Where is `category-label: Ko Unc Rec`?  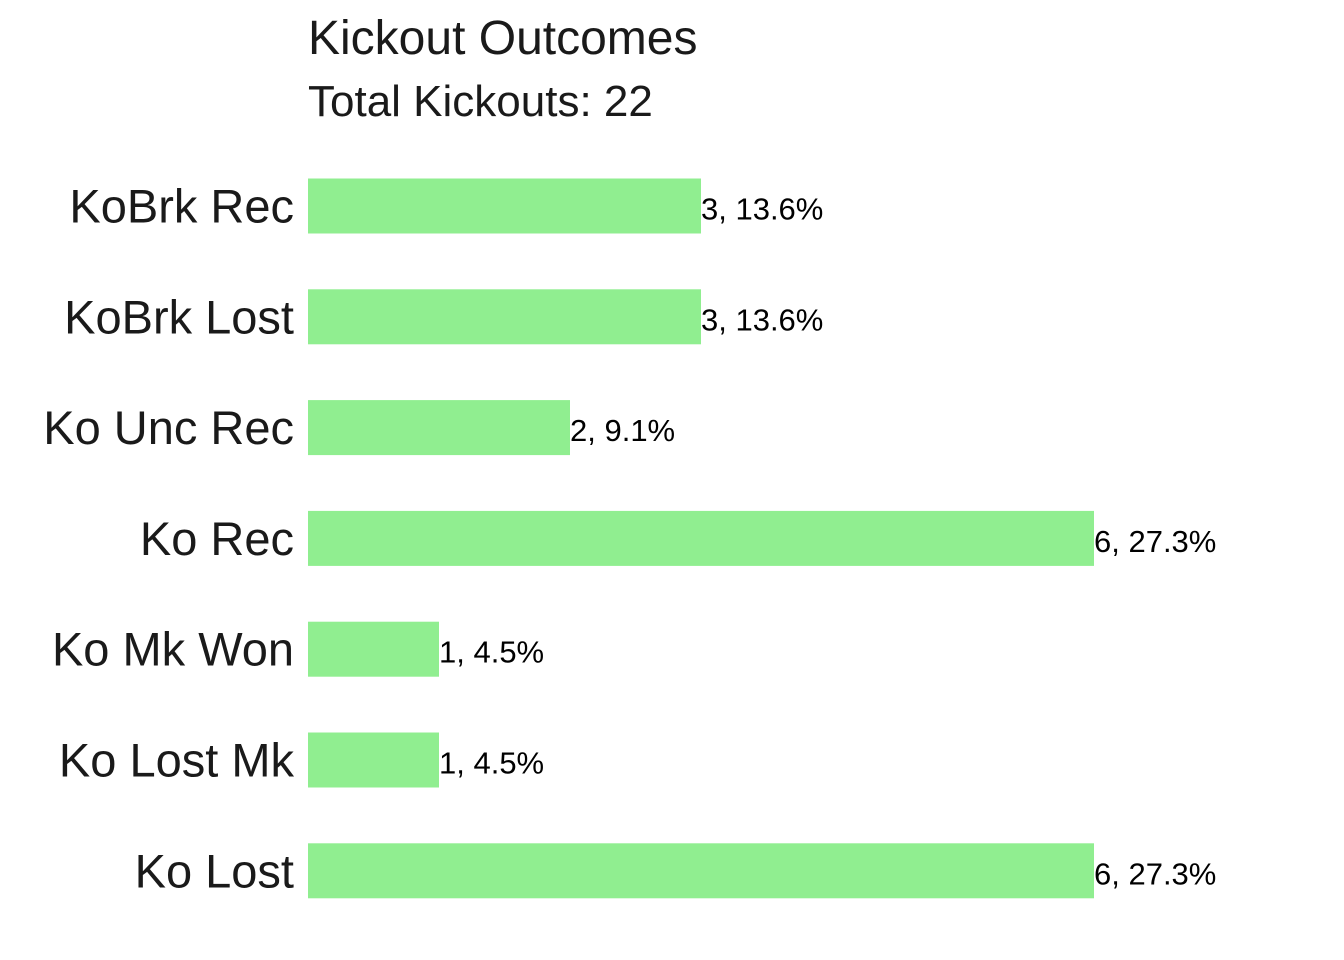 category-label: Ko Unc Rec is located at coordinates (168, 427).